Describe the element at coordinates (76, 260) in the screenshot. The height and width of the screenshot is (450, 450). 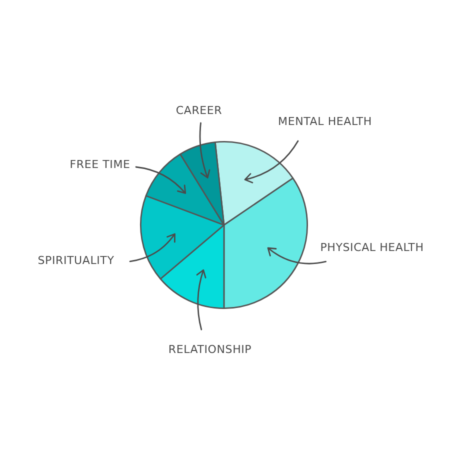
I see `slice-label: SPIRITUALITY` at that location.